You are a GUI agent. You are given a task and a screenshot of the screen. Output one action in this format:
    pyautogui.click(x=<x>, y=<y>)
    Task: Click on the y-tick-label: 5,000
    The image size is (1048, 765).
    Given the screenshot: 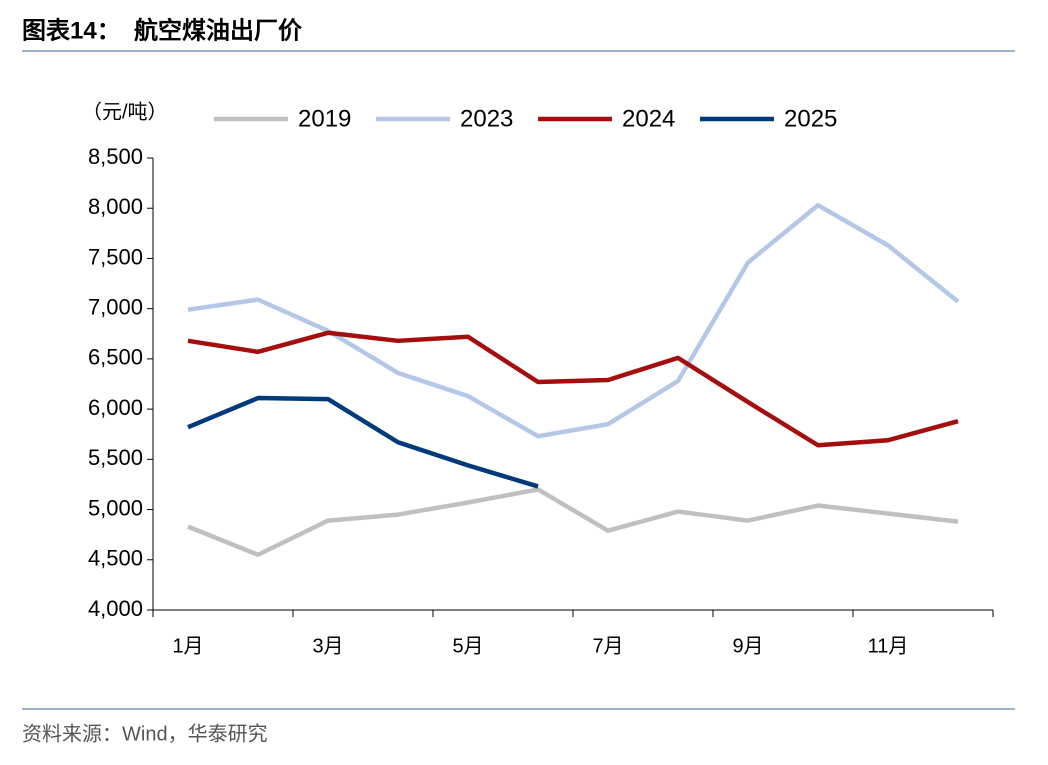 What is the action you would take?
    pyautogui.click(x=115, y=507)
    